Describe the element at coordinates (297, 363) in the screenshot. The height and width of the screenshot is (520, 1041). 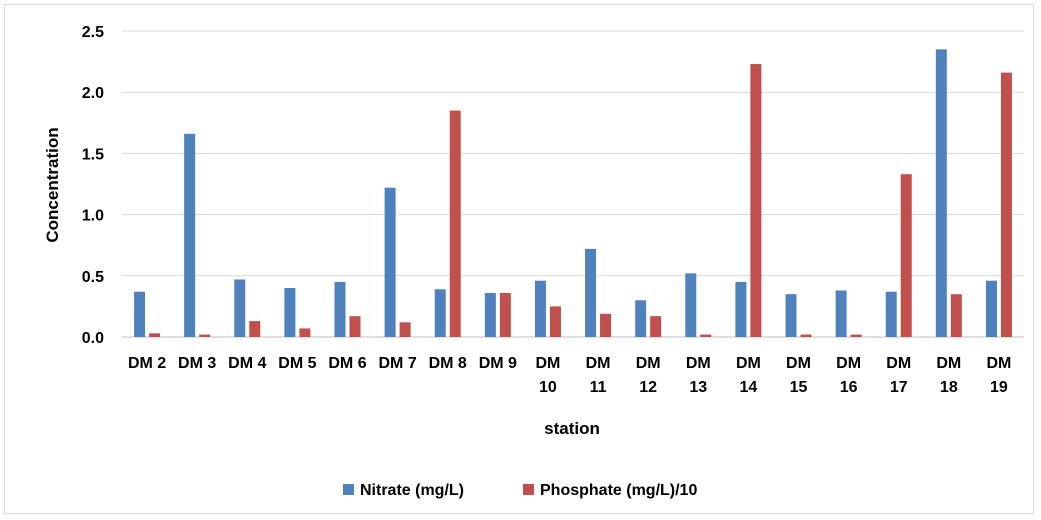
I see `x-tick-label: DM 5` at that location.